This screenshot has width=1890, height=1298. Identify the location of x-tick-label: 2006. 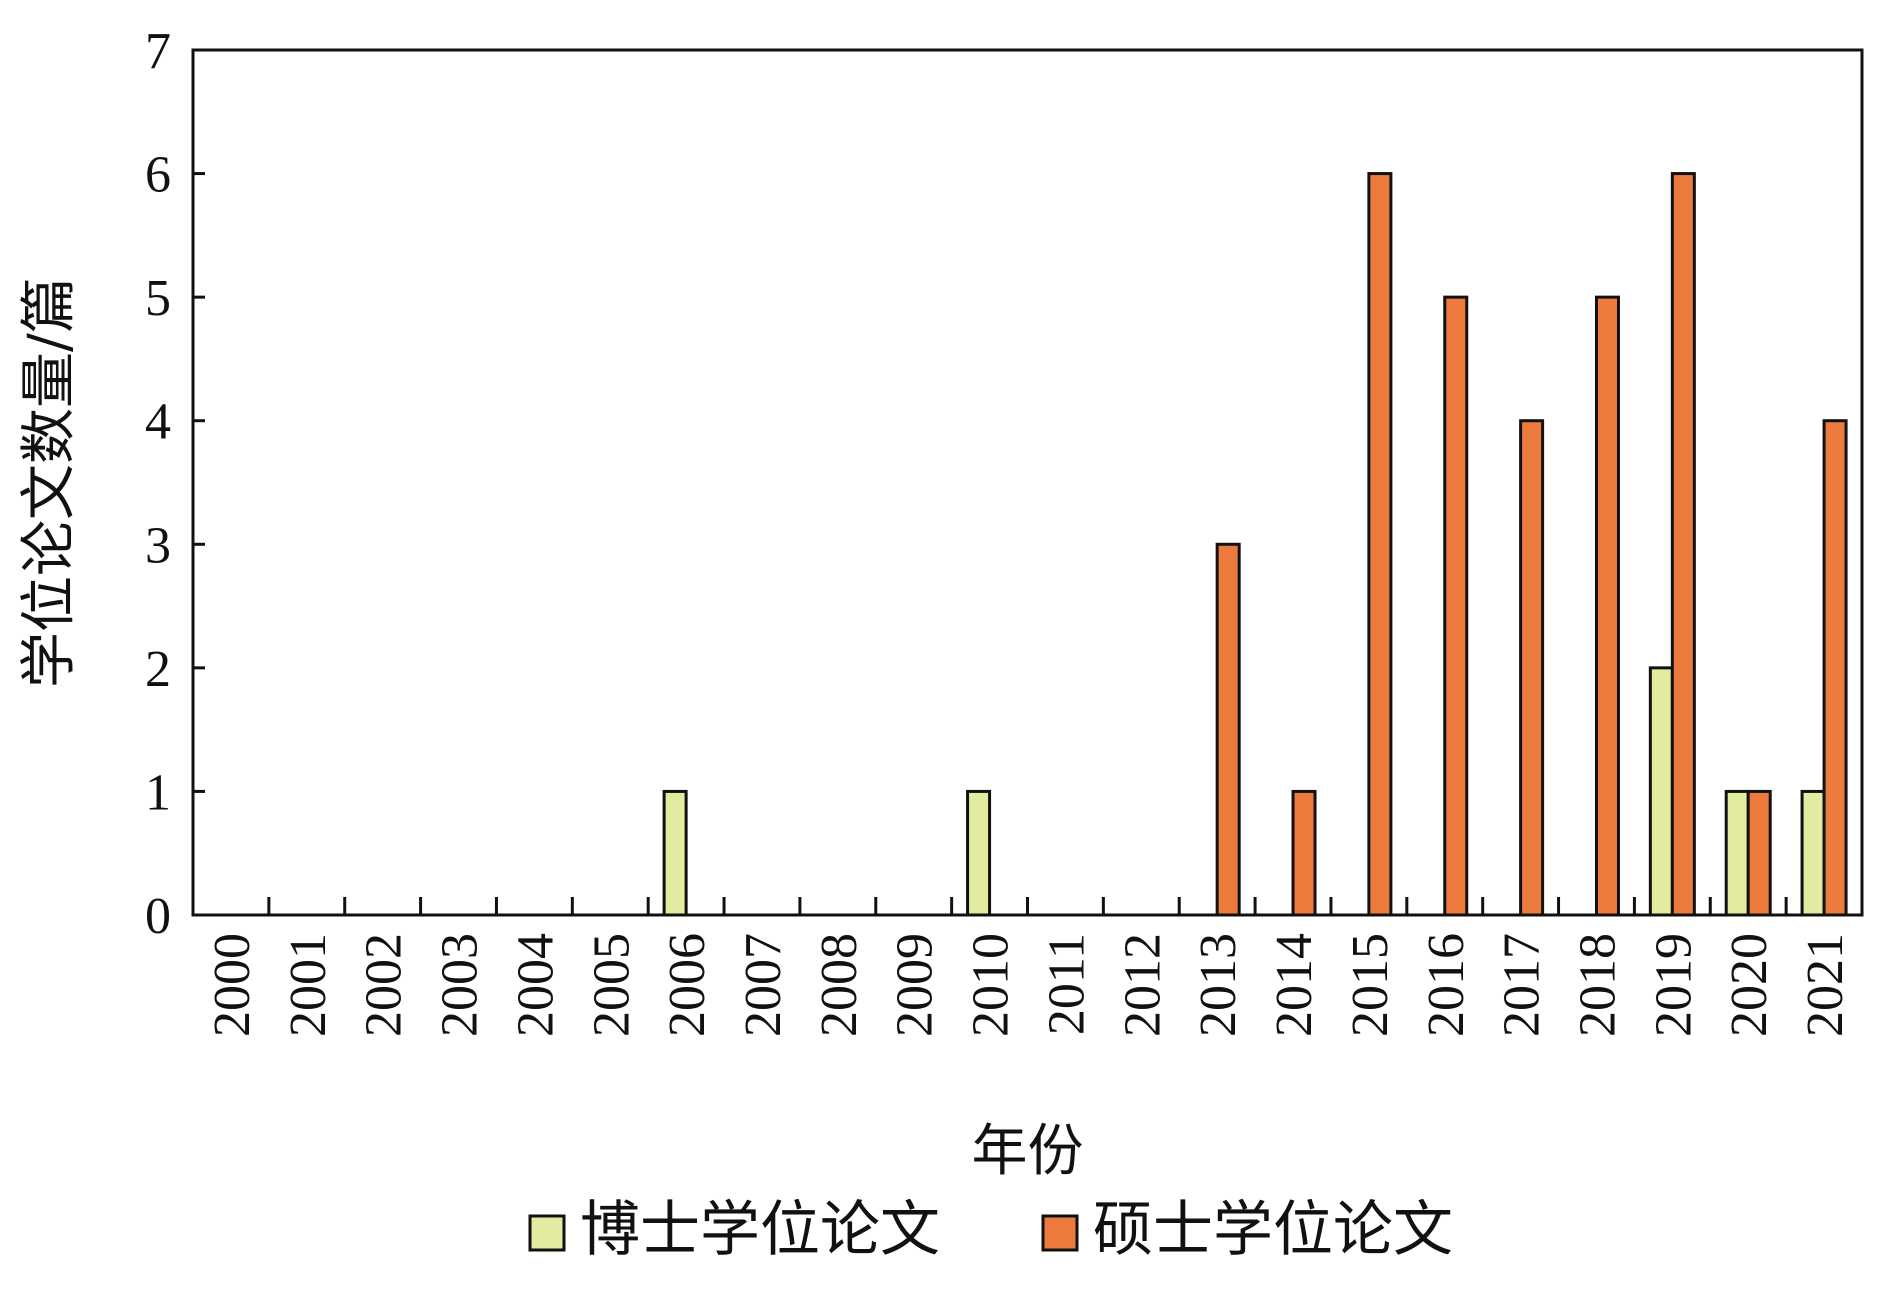
(687, 985).